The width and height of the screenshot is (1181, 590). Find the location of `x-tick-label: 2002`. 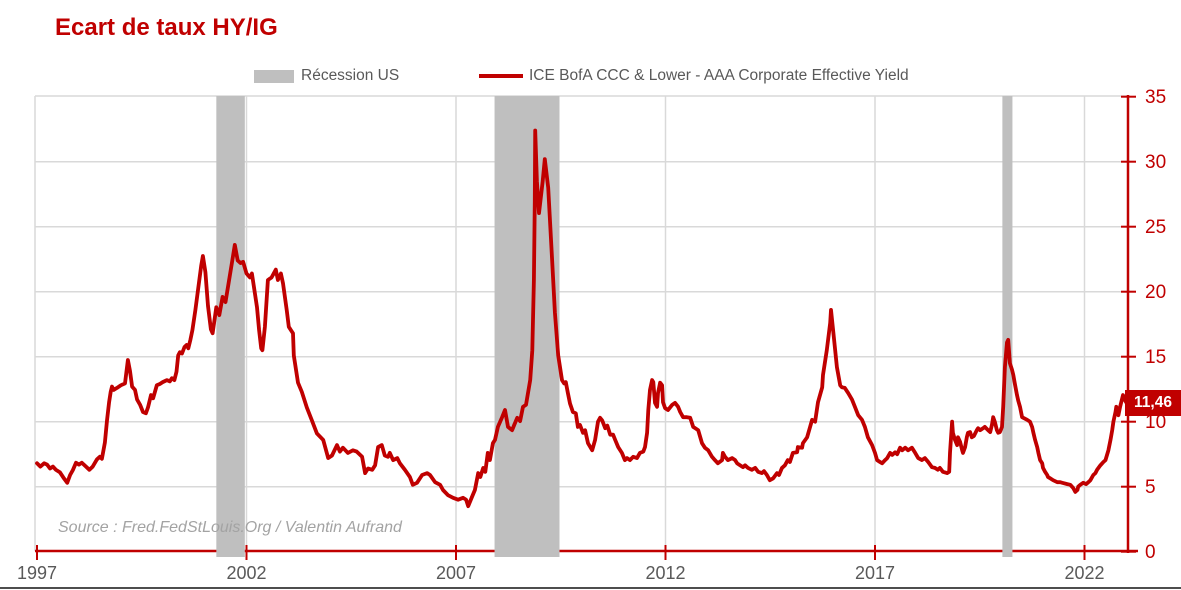

x-tick-label: 2002 is located at coordinates (246, 573).